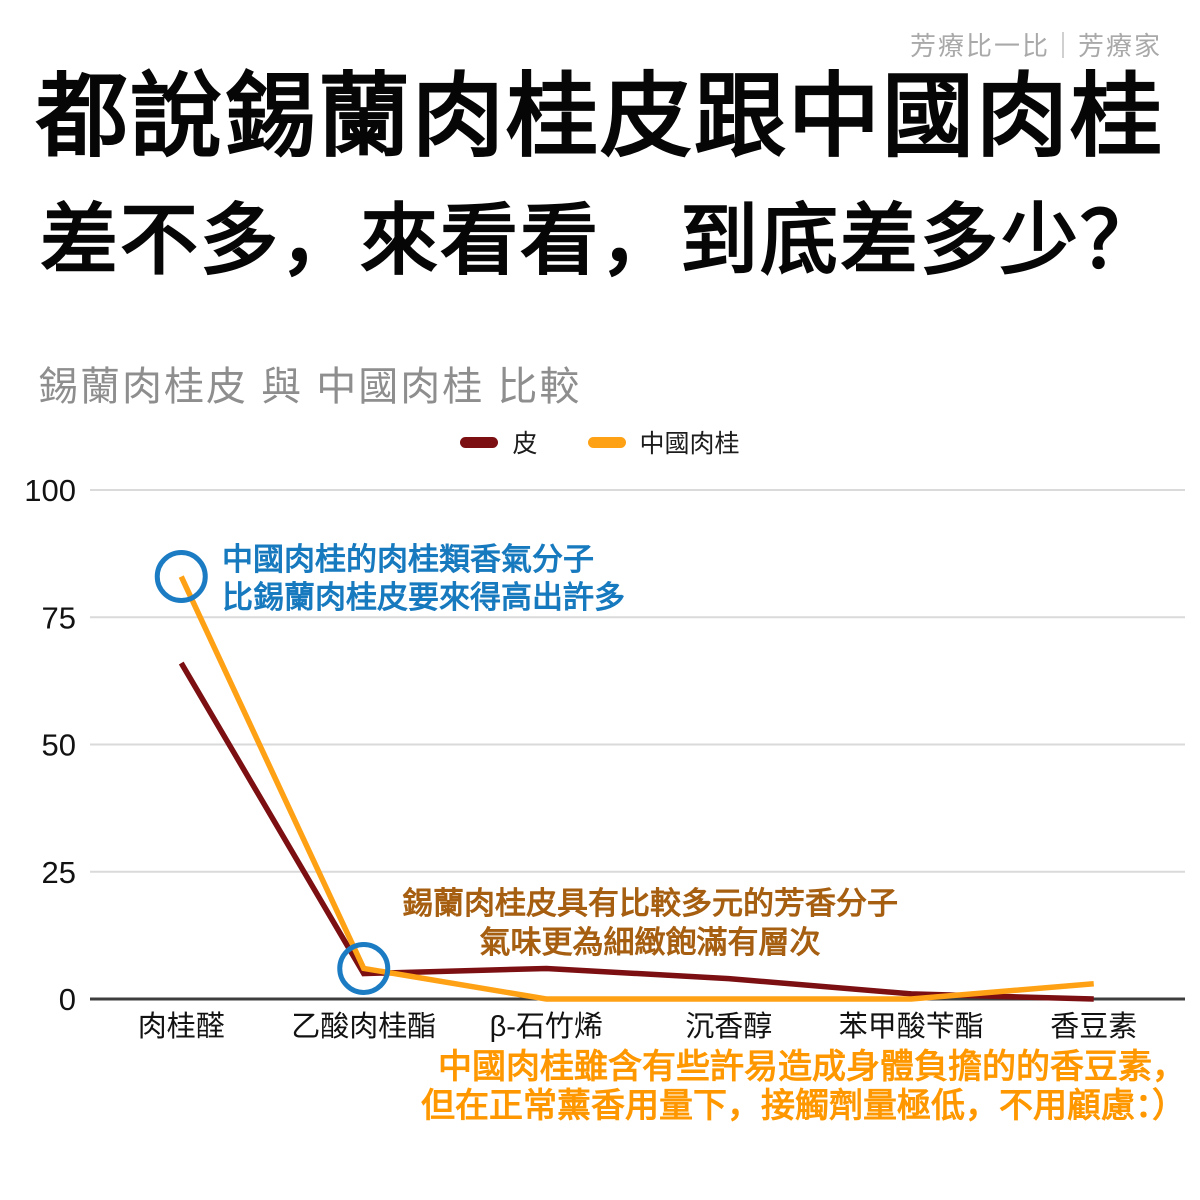  I want to click on x-tick-label: 苯甲酸苄酯, so click(911, 1026).